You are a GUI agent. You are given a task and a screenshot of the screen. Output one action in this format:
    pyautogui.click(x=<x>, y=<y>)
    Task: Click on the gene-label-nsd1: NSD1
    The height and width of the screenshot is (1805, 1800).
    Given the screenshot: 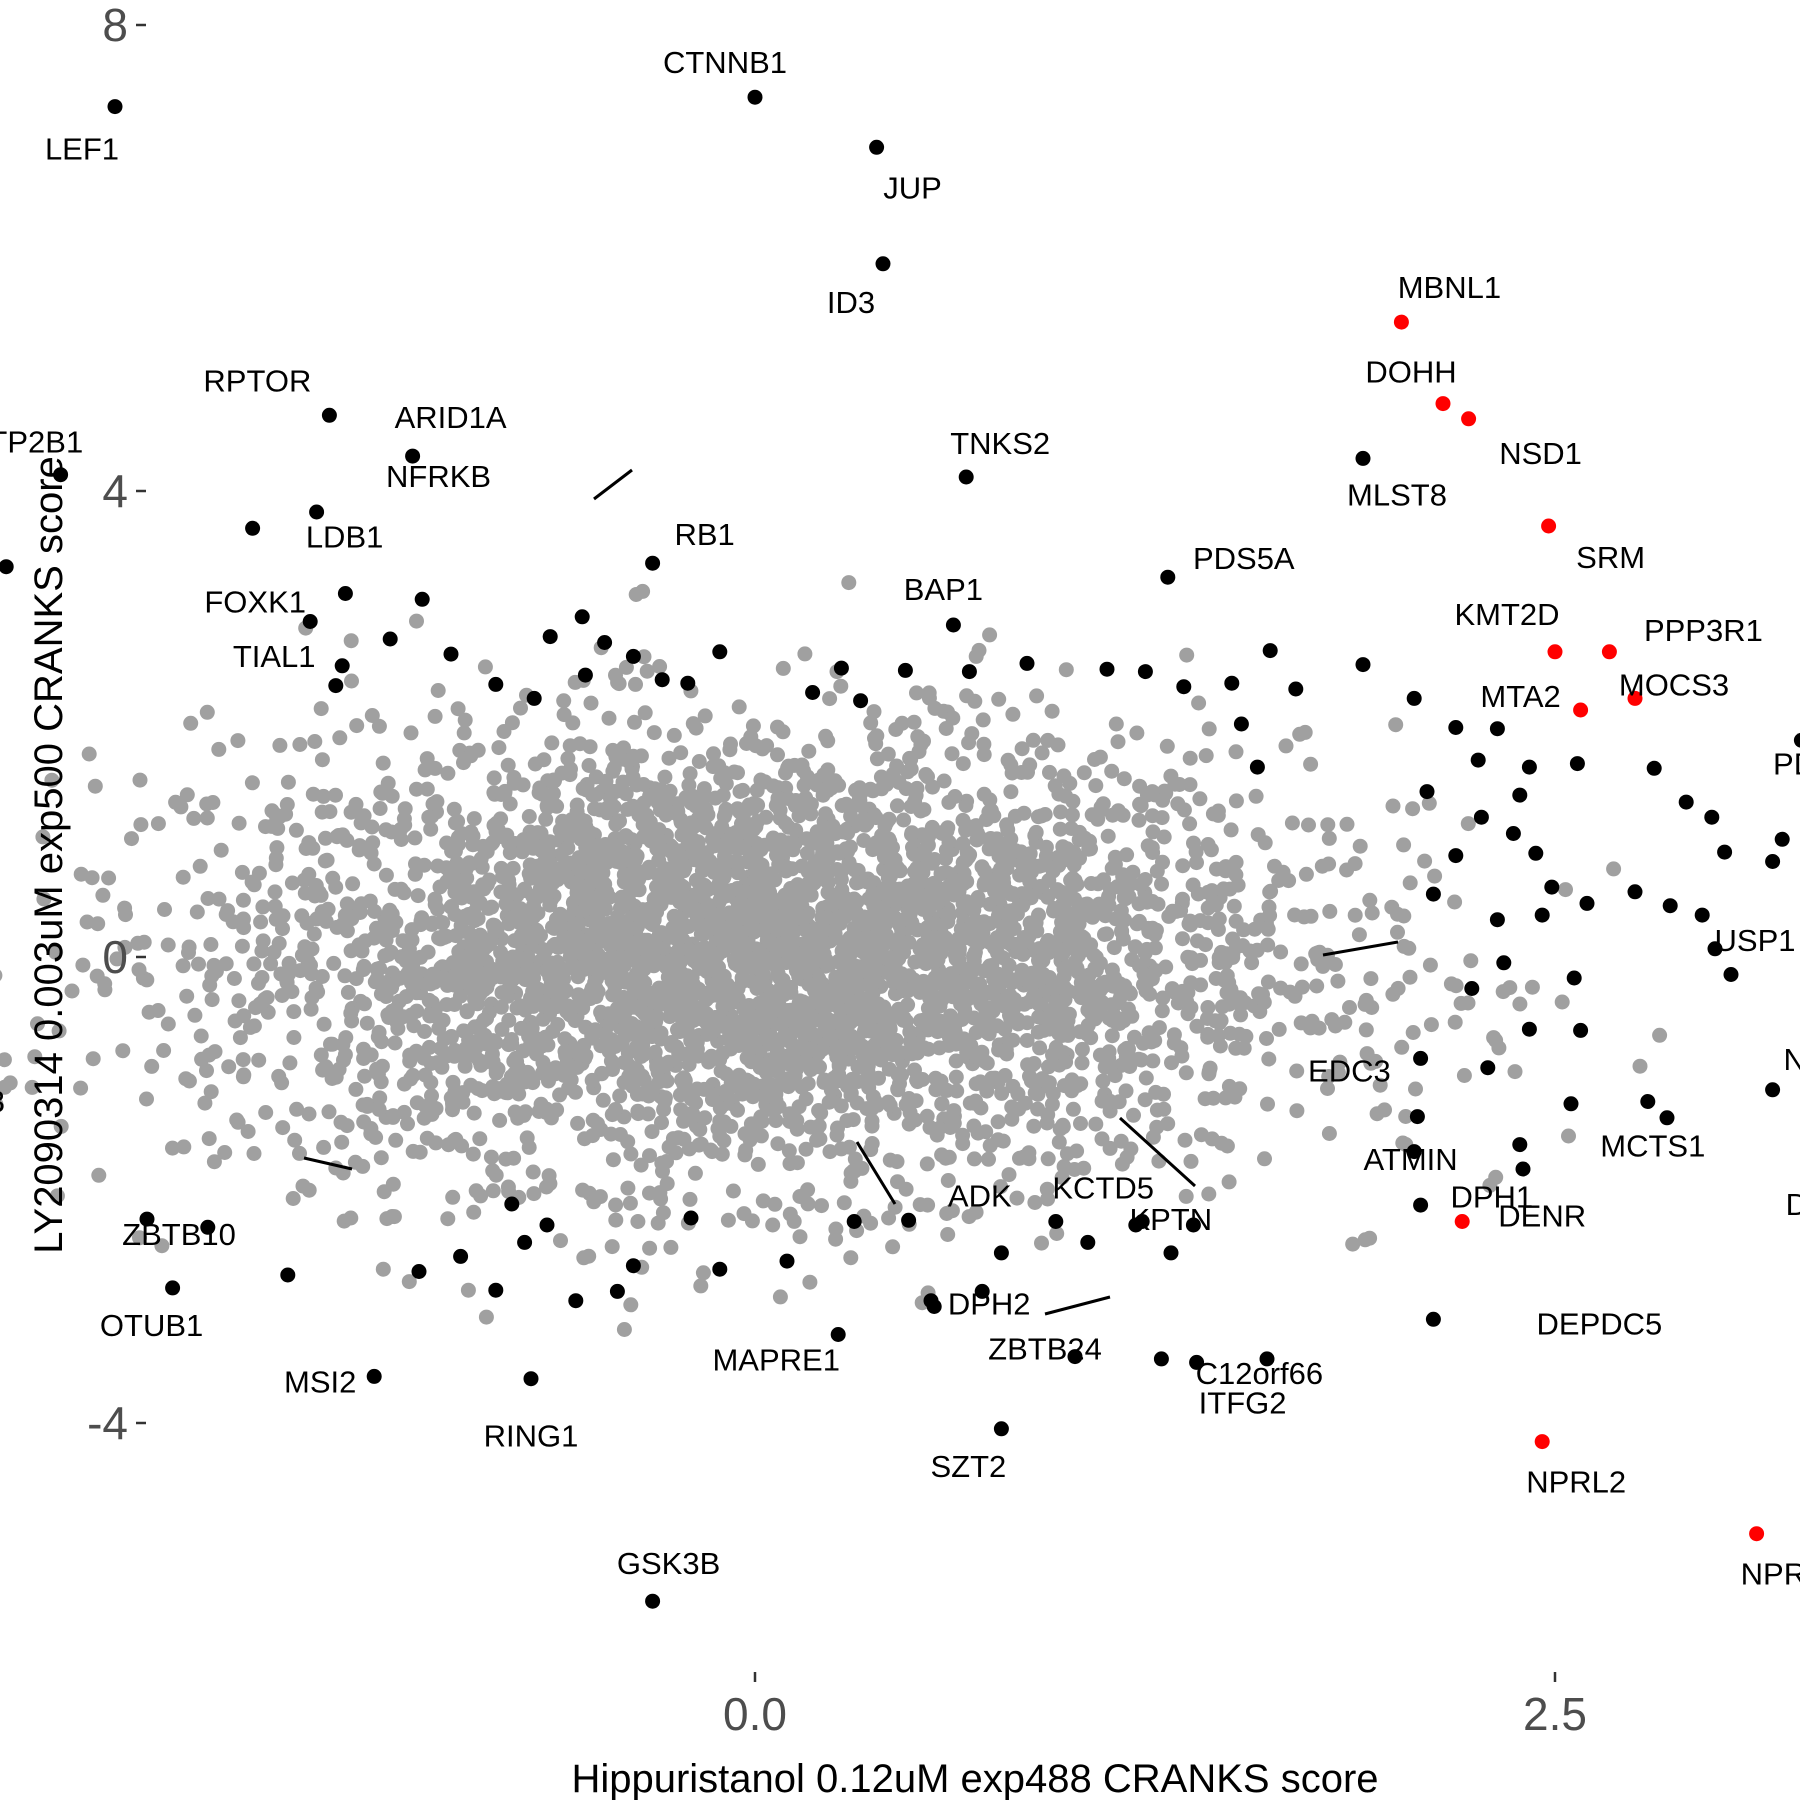 What is the action you would take?
    pyautogui.click(x=1540, y=453)
    